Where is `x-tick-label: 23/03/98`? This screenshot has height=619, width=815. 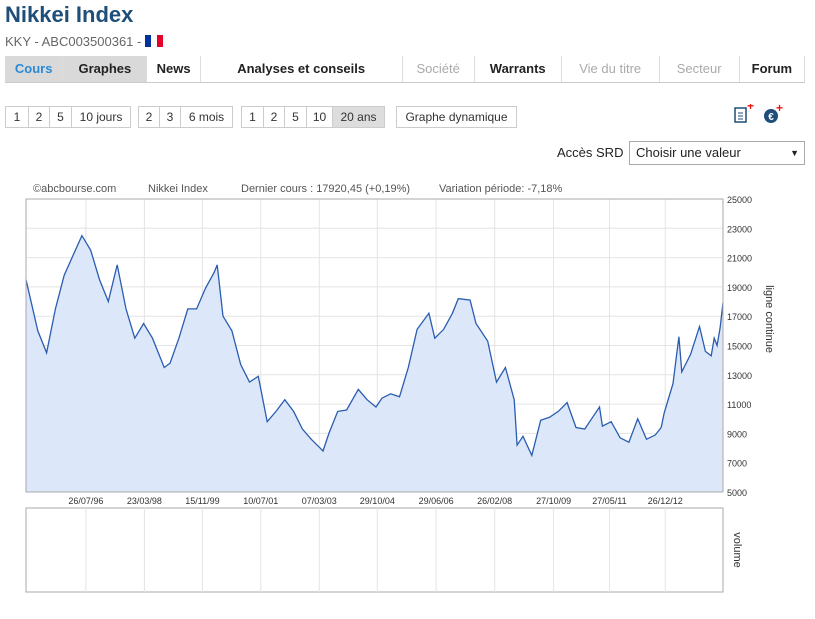 x-tick-label: 23/03/98 is located at coordinates (144, 501).